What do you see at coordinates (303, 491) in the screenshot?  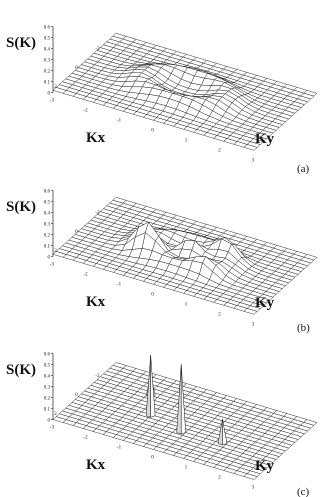 I see `panel-label: (c)` at bounding box center [303, 491].